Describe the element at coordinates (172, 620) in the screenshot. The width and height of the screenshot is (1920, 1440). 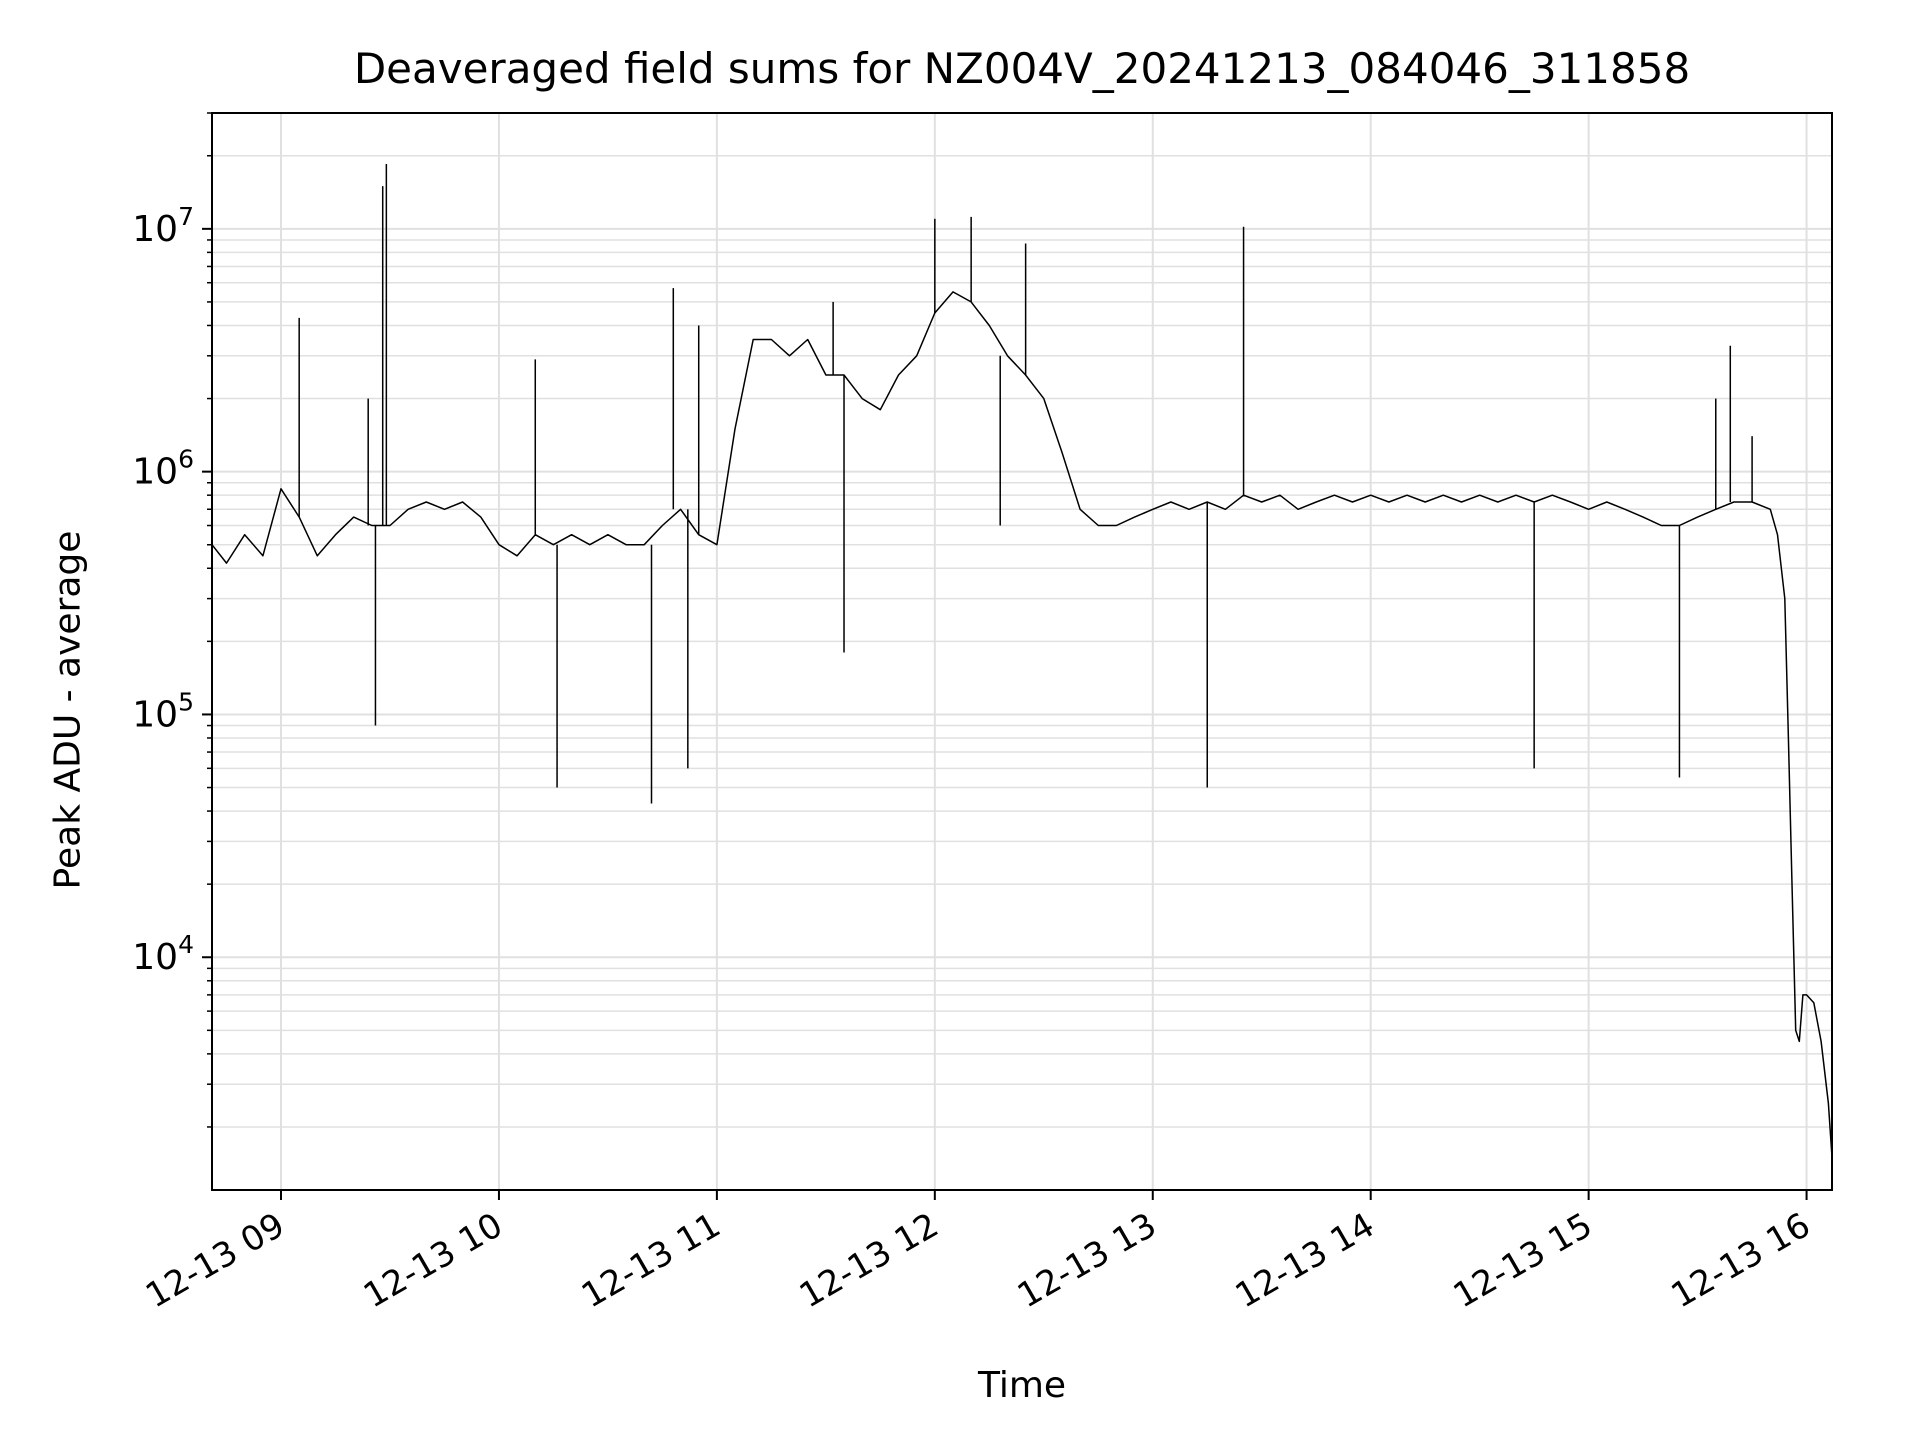
I see `y-axis: 10⁴ 10⁵ 10⁶ 10⁷` at that location.